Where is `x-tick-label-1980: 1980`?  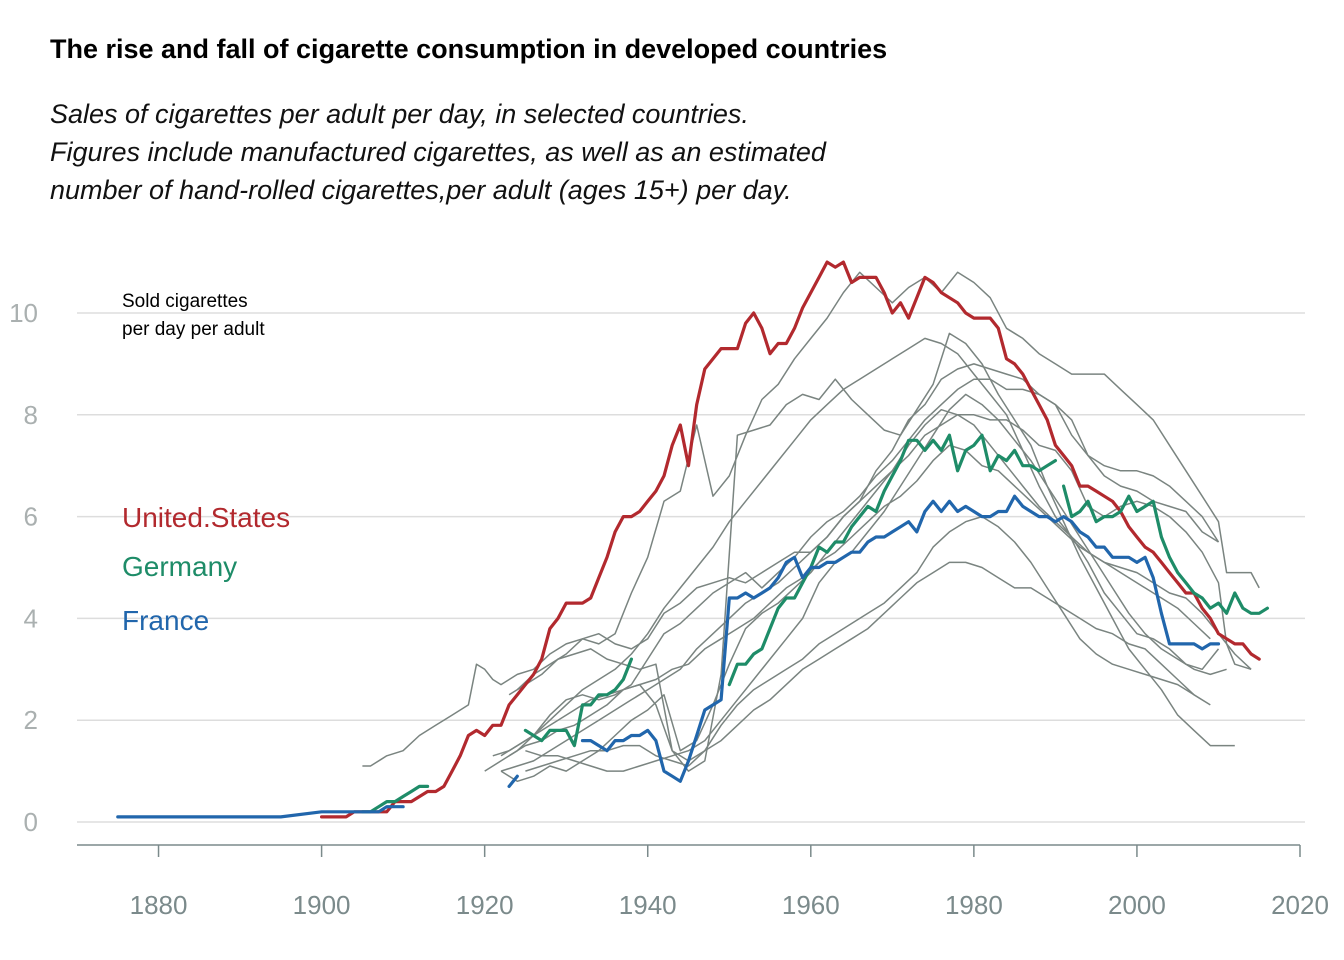
x-tick-label-1980: 1980 is located at coordinates (974, 905).